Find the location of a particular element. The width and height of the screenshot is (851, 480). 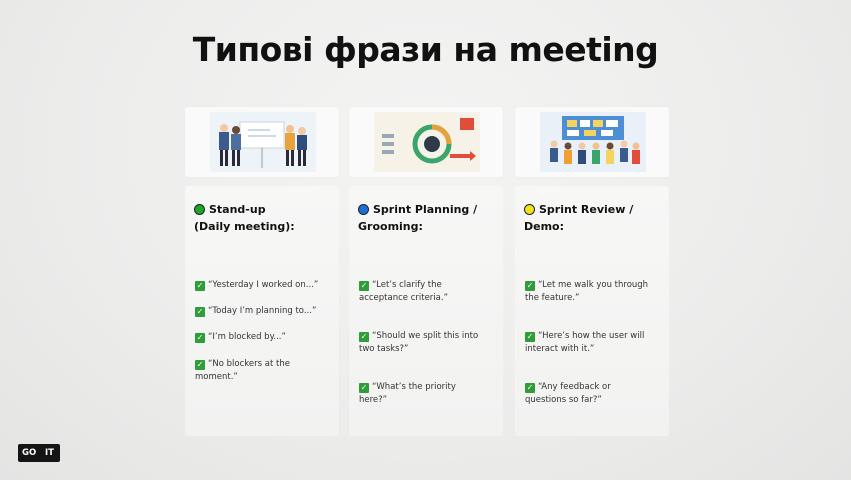

blue-circle-icon is located at coordinates (363, 209).